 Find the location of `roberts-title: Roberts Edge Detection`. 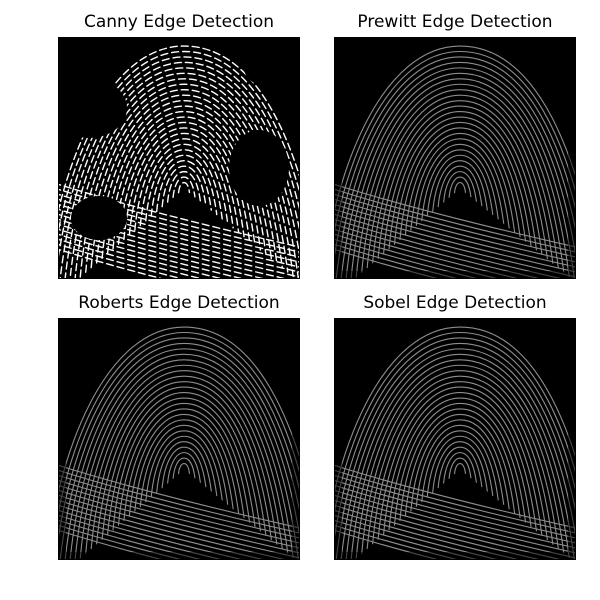

roberts-title: Roberts Edge Detection is located at coordinates (179, 303).